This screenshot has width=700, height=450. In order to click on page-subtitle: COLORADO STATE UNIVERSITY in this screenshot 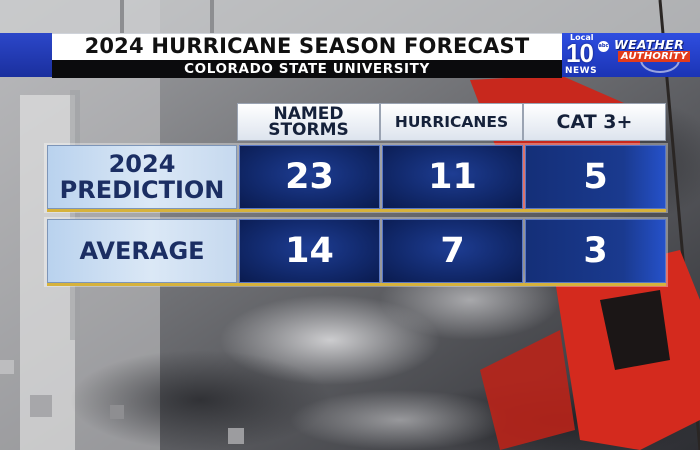, I will do `click(307, 69)`.